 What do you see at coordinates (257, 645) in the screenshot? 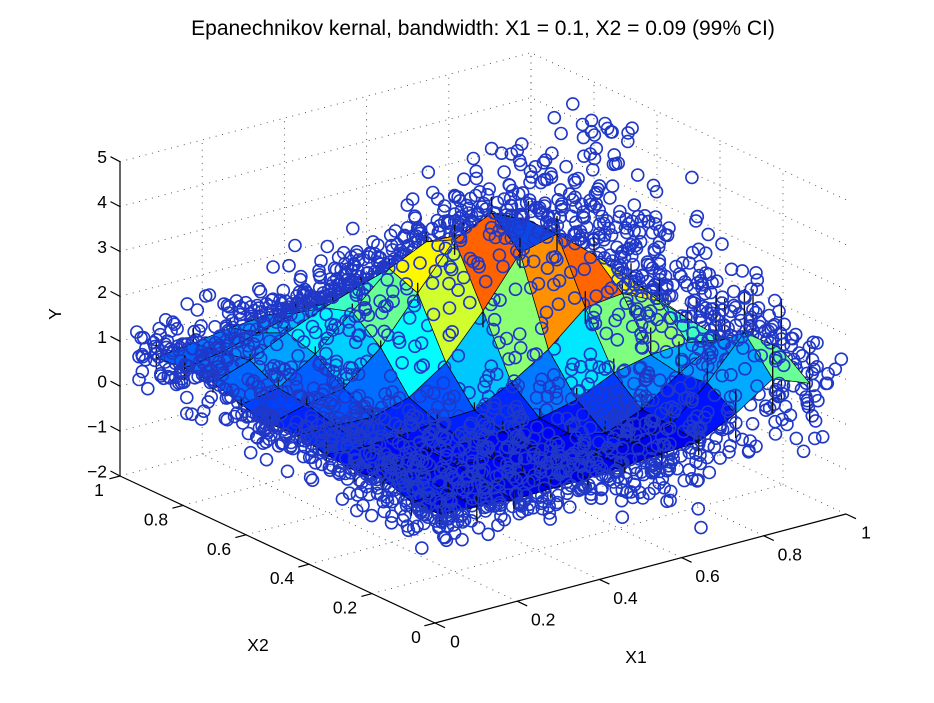
I see `svg-text: X2` at bounding box center [257, 645].